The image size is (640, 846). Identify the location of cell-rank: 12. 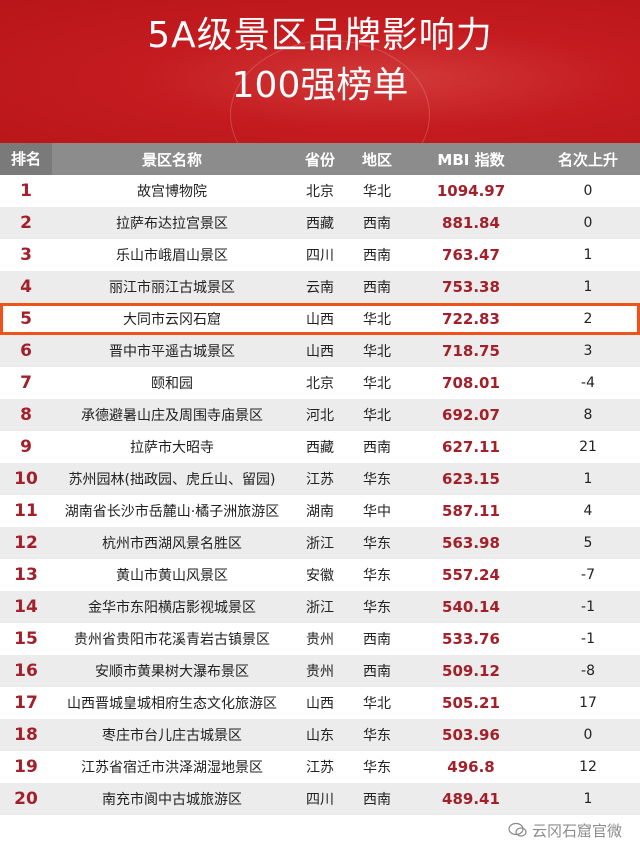
(26, 543).